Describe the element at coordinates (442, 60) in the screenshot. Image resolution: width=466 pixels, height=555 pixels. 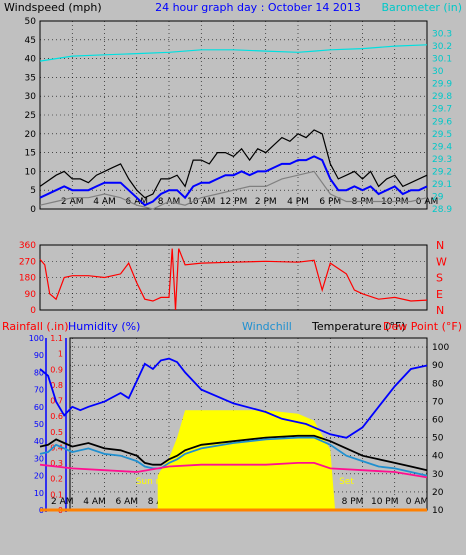
I see `barometer-y-tick: 30.1` at that location.